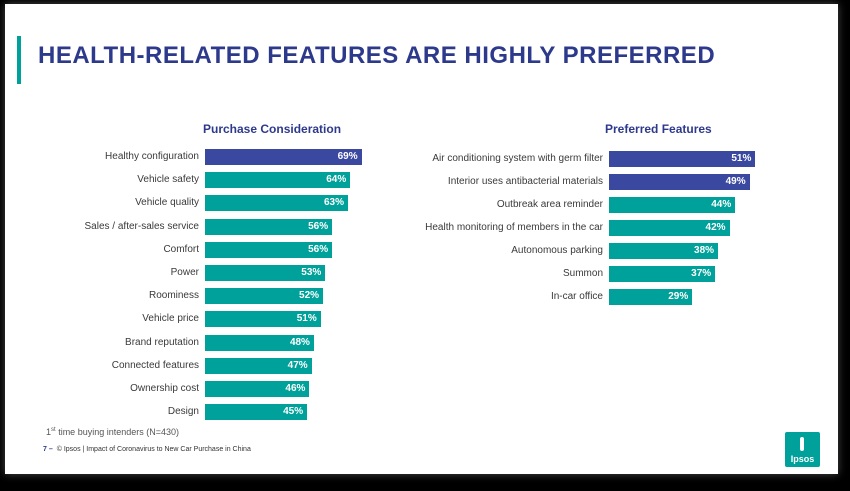  Describe the element at coordinates (664, 251) in the screenshot. I see `bar: 38%` at that location.